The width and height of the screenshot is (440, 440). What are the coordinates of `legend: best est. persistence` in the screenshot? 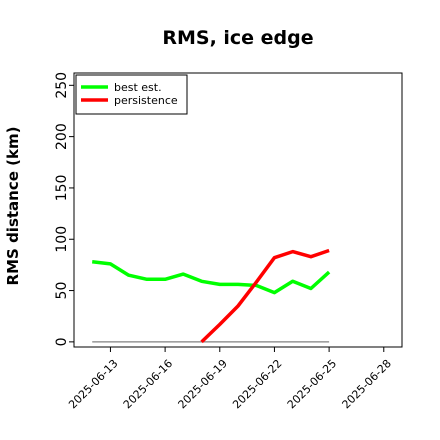 It's located at (131, 94).